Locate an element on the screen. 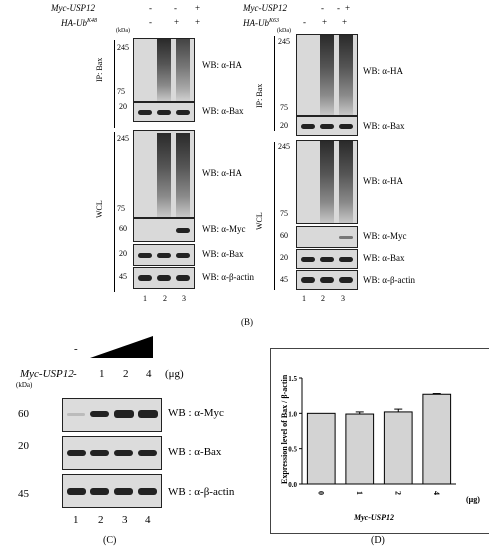 The width and height of the screenshot is (489, 550). y-tick-label: 1.5 is located at coordinates (292, 379).